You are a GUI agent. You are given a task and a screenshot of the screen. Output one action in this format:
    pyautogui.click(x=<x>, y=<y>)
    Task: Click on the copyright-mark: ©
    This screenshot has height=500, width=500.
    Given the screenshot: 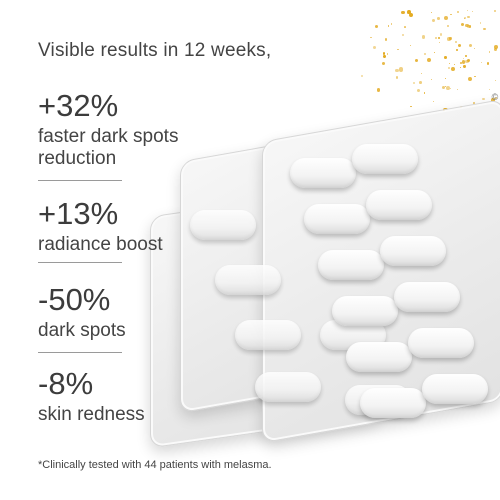 What is the action you would take?
    pyautogui.click(x=495, y=97)
    